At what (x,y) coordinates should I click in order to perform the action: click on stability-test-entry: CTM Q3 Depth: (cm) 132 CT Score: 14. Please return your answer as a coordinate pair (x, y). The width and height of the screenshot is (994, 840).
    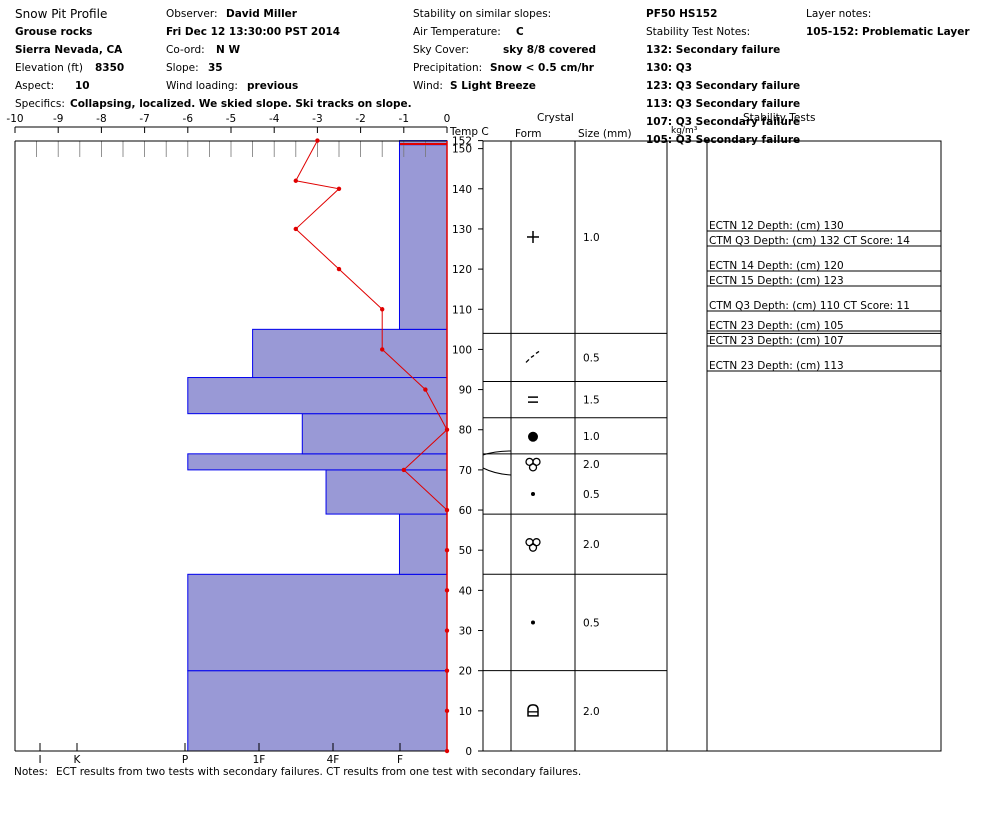
    Looking at the image, I should click on (809, 241).